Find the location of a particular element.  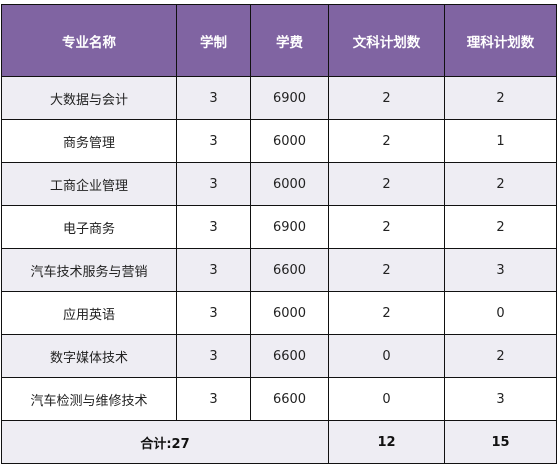

cell-major-name: 汽车技术服务与营销 is located at coordinates (89, 270).